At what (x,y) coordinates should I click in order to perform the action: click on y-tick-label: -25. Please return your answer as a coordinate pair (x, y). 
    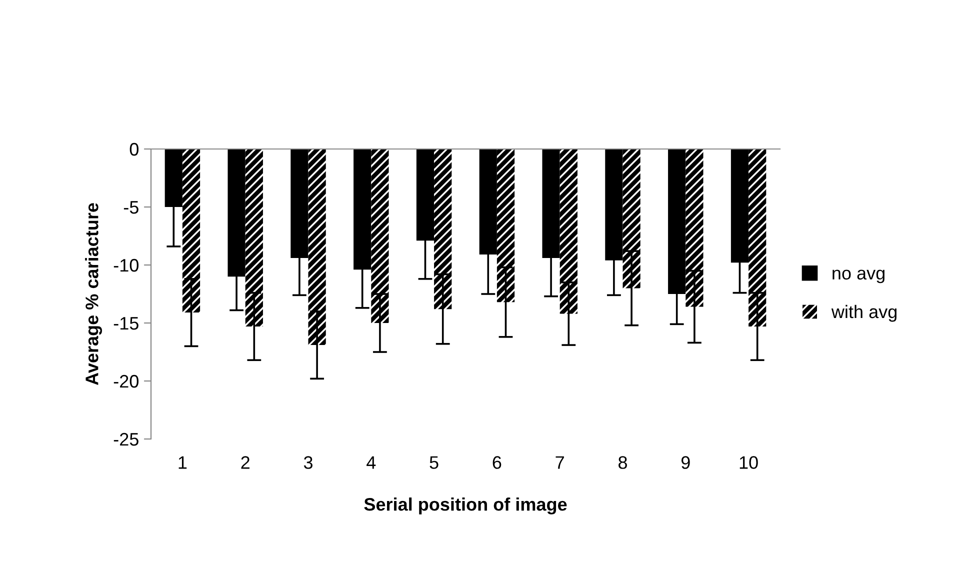
    Looking at the image, I should click on (126, 439).